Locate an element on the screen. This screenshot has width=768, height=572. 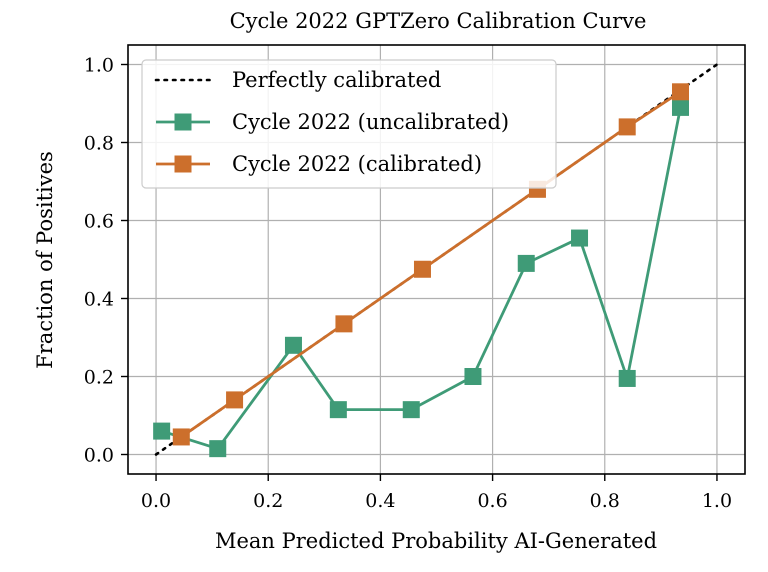
x-tick-label: 0.2 is located at coordinates (268, 501).